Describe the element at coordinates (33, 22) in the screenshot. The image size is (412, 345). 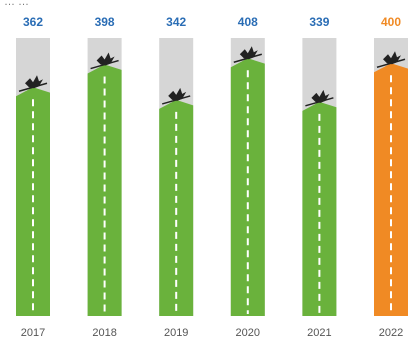
I see `value-label: 362` at that location.